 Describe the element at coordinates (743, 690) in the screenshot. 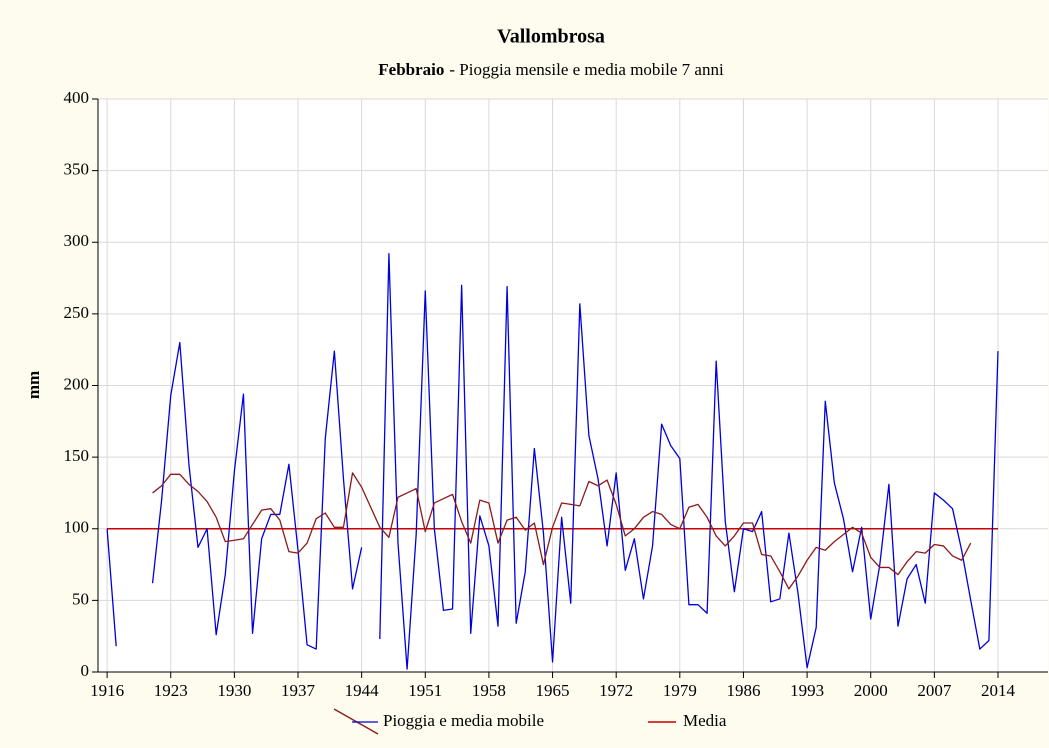

I see `x-tick-label: 1986` at that location.